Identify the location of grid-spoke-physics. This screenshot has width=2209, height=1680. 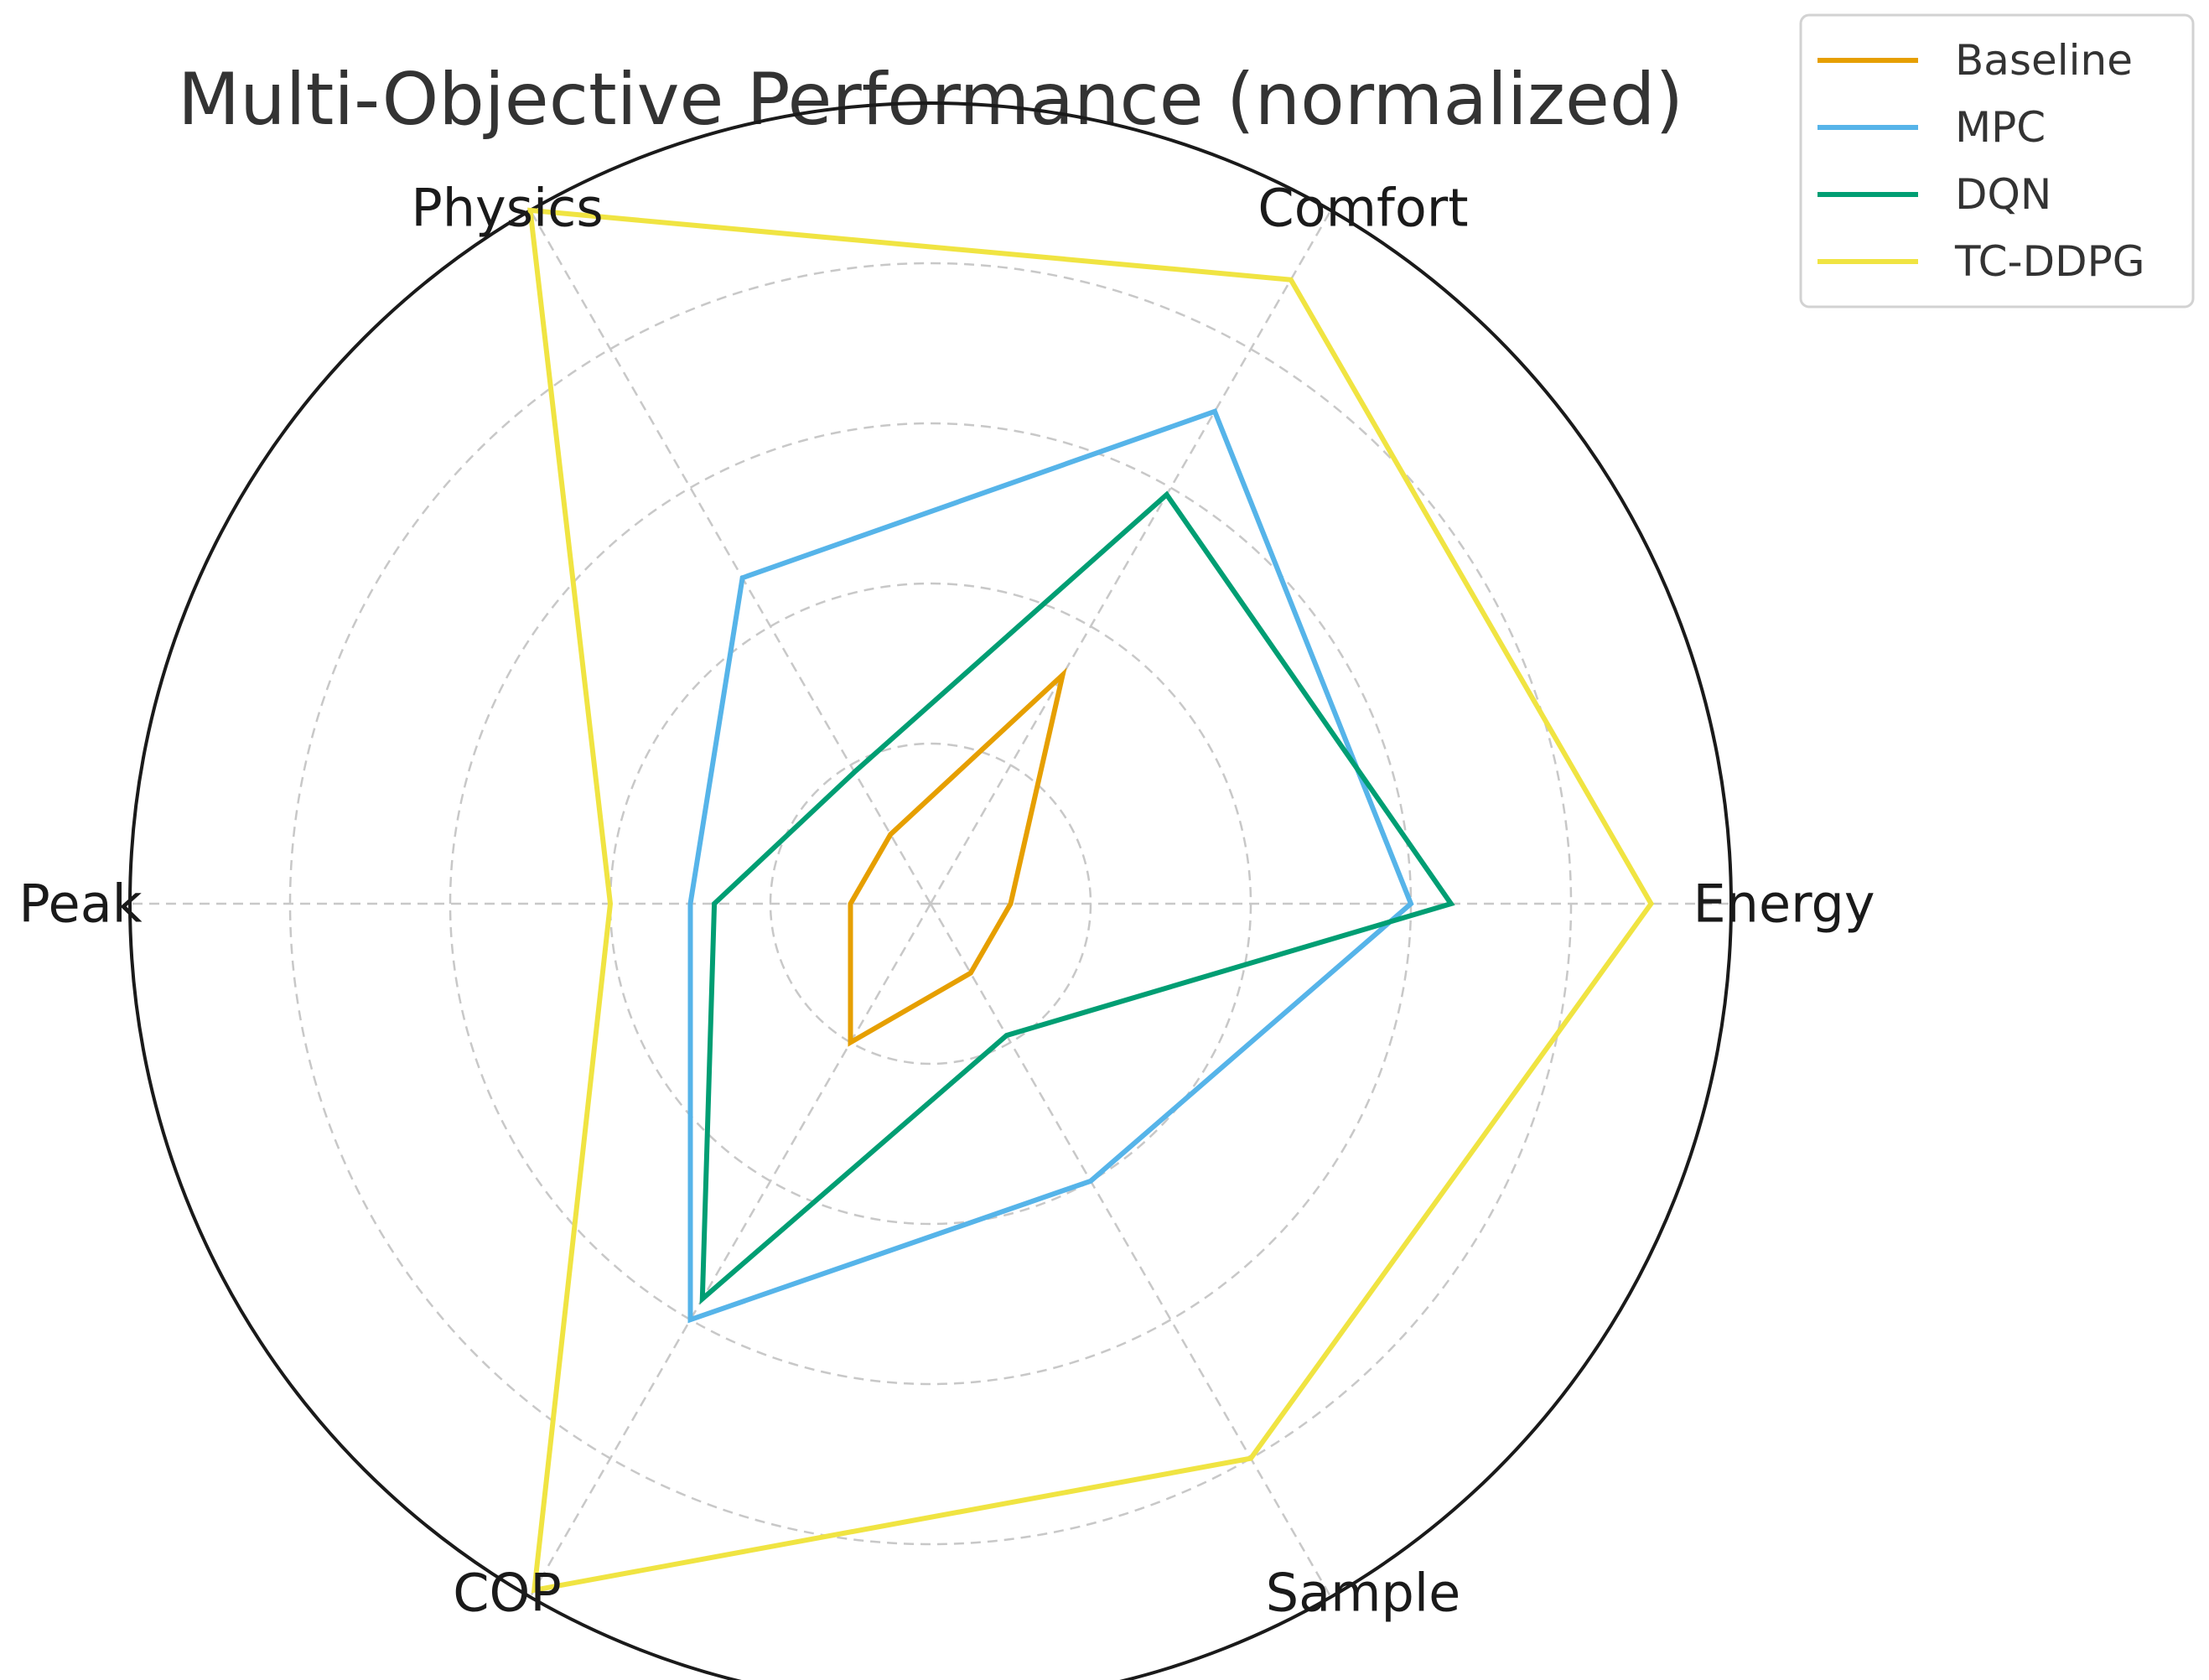
(730, 557).